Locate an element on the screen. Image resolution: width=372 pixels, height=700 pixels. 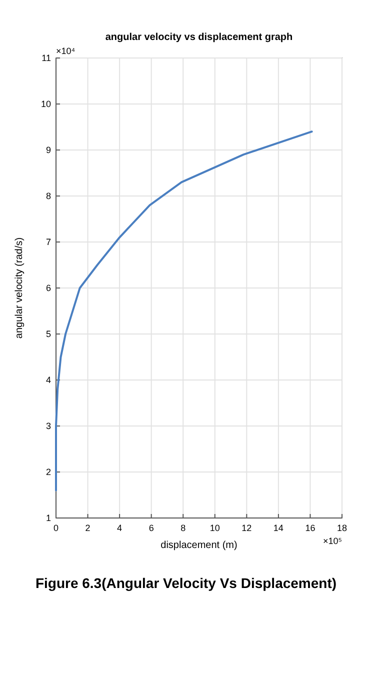
x-tick-label: 10 is located at coordinates (215, 528).